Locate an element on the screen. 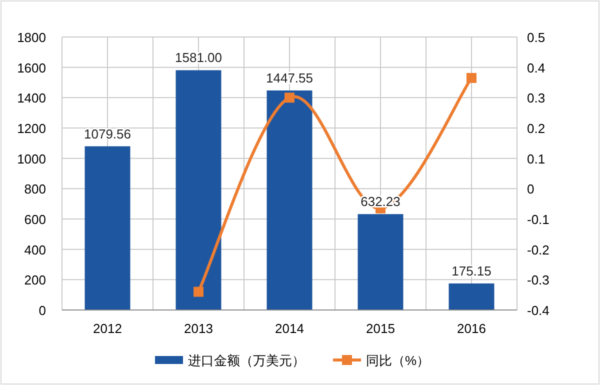 The image size is (600, 385). data-label: 1447.55 is located at coordinates (289, 78).